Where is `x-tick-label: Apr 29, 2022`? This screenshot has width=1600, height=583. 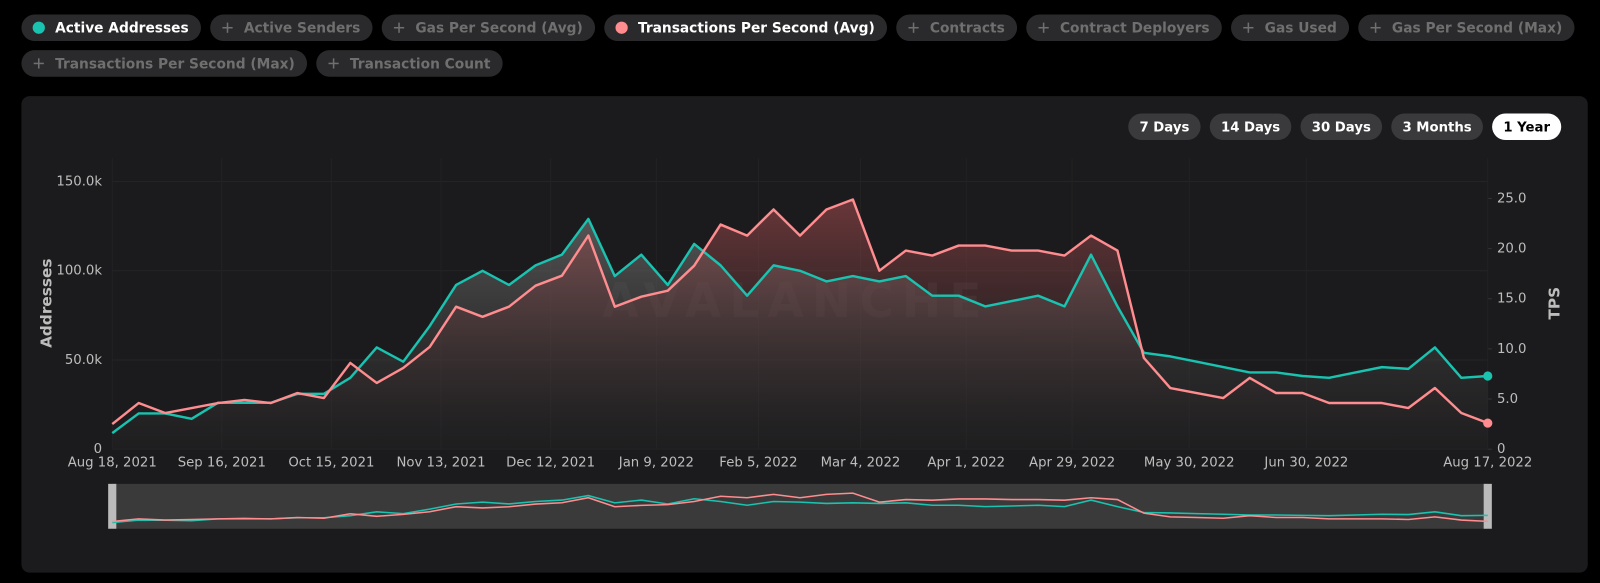
x-tick-label: Apr 29, 2022 is located at coordinates (1072, 462).